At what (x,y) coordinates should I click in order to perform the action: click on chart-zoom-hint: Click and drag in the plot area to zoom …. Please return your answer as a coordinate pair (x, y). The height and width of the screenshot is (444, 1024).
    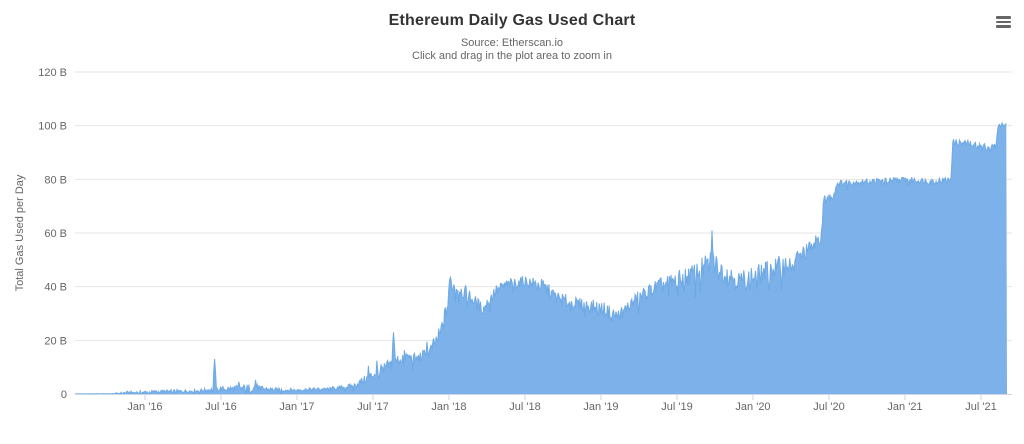
    Looking at the image, I should click on (512, 56).